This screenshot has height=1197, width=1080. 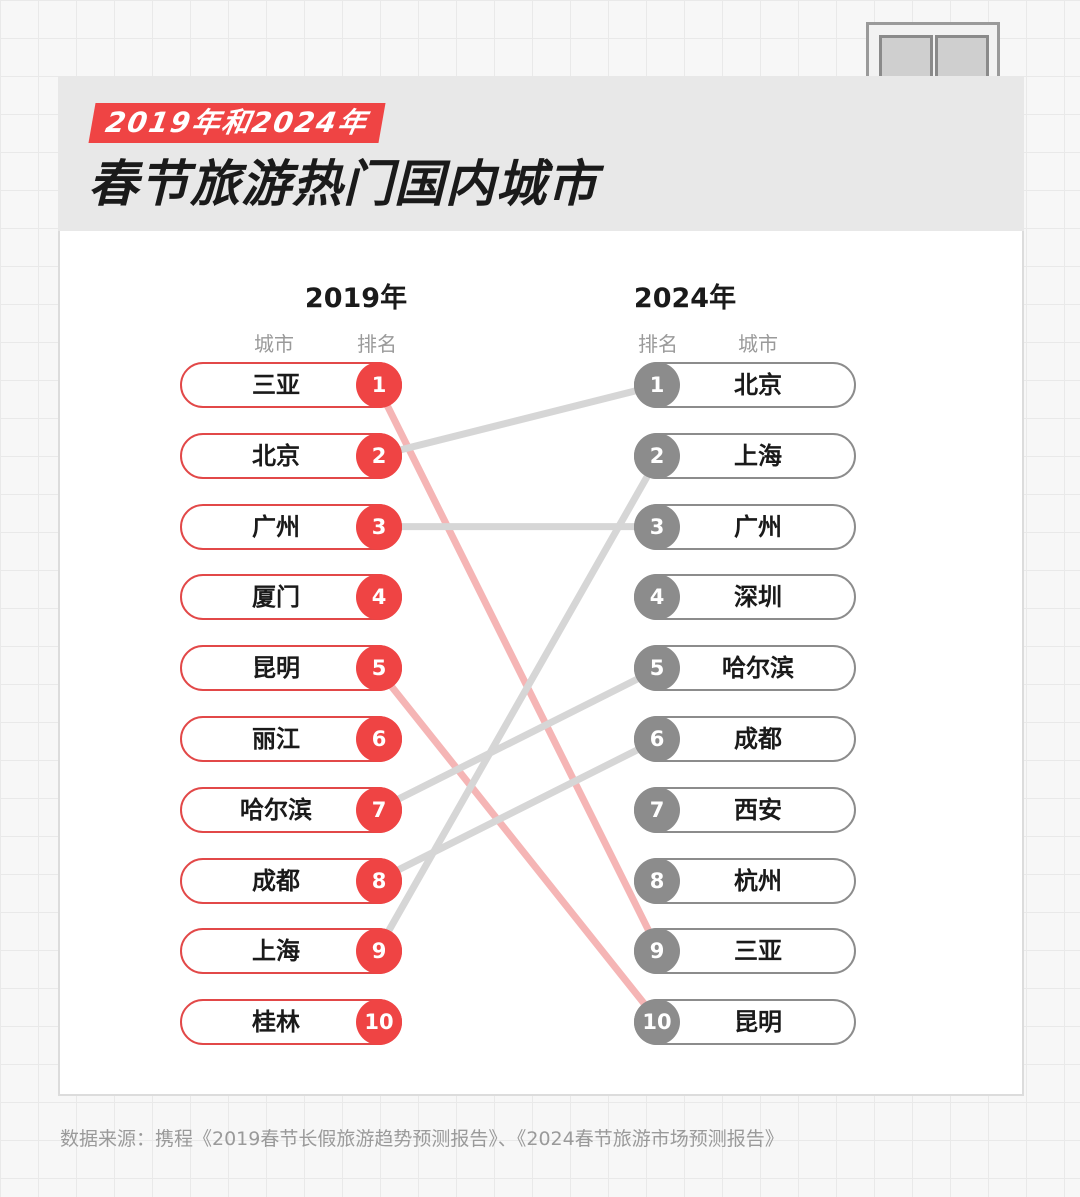 I want to click on page-title: 春节旅游热门国内城市, so click(x=343, y=184).